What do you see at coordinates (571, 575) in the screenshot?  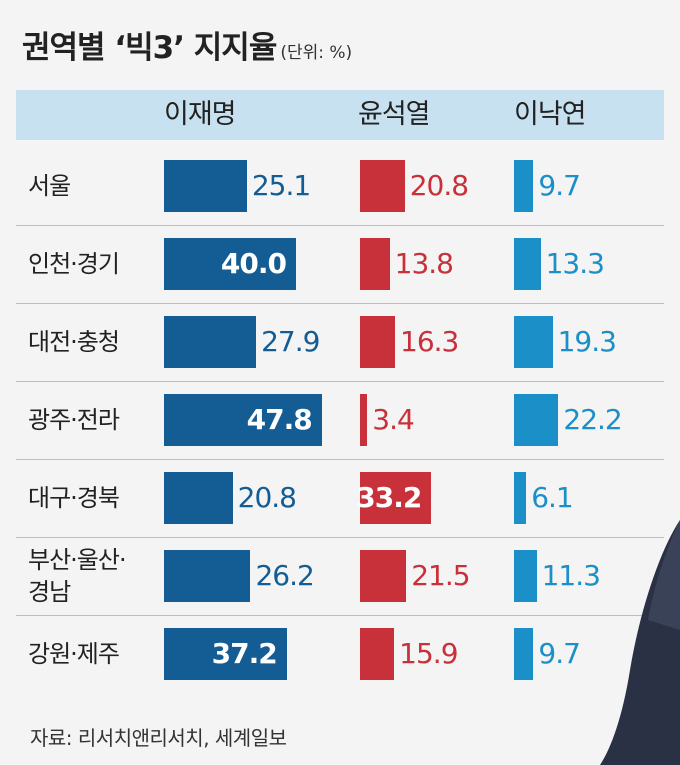 I see `value-label-lee-nakyon: 11.3` at bounding box center [571, 575].